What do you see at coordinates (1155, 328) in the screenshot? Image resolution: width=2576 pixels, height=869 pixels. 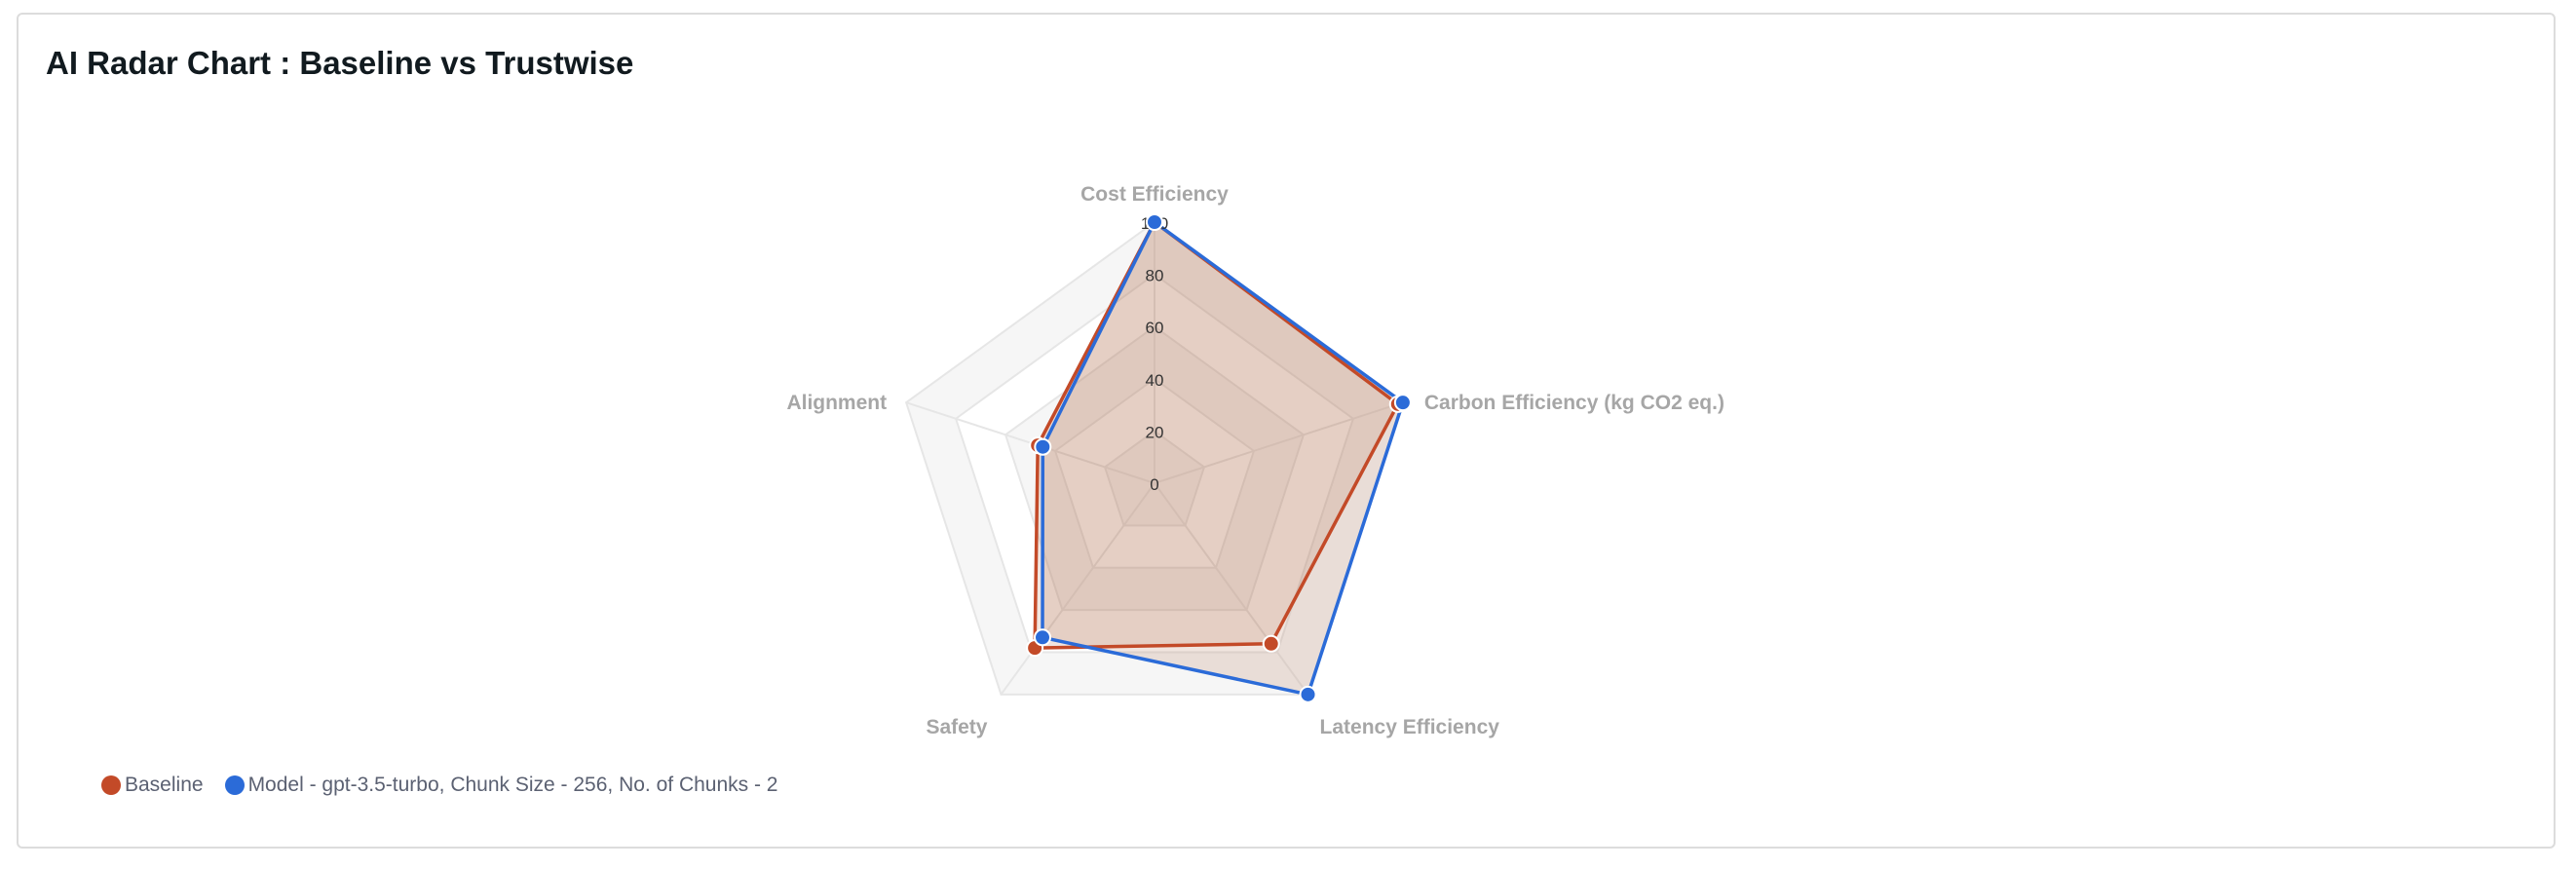 I see `tick-label: 60` at bounding box center [1155, 328].